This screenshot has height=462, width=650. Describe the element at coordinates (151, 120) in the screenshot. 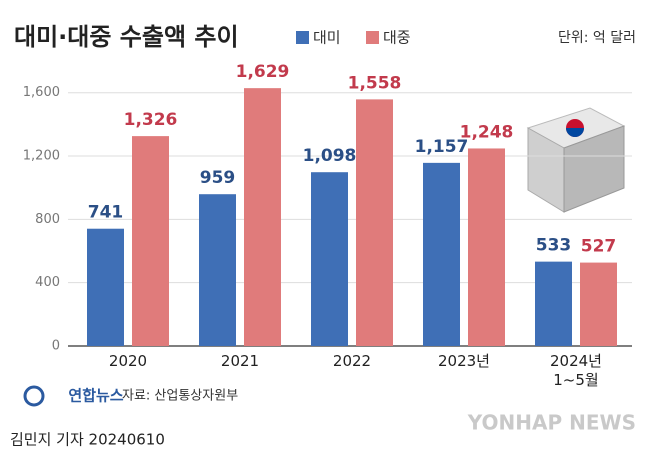

I see `value-label: 1,326` at that location.